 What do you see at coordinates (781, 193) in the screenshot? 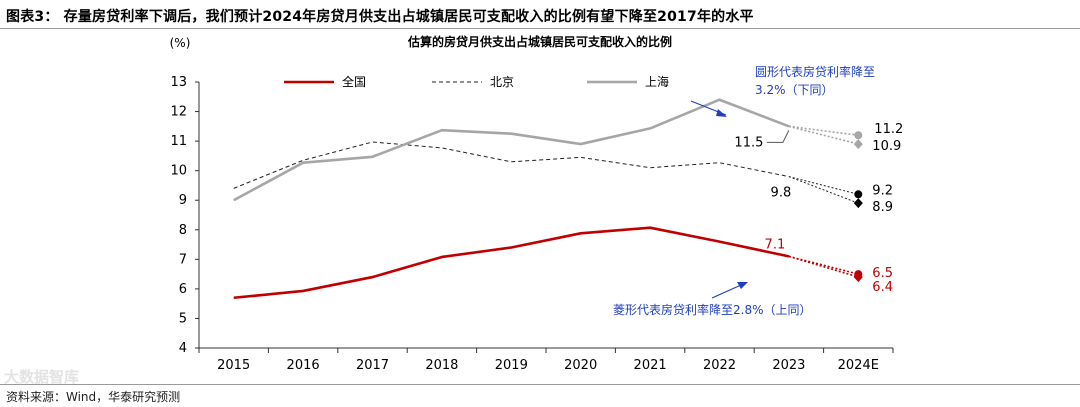
I see `data-label-beijing-2023: 9.8` at bounding box center [781, 193].